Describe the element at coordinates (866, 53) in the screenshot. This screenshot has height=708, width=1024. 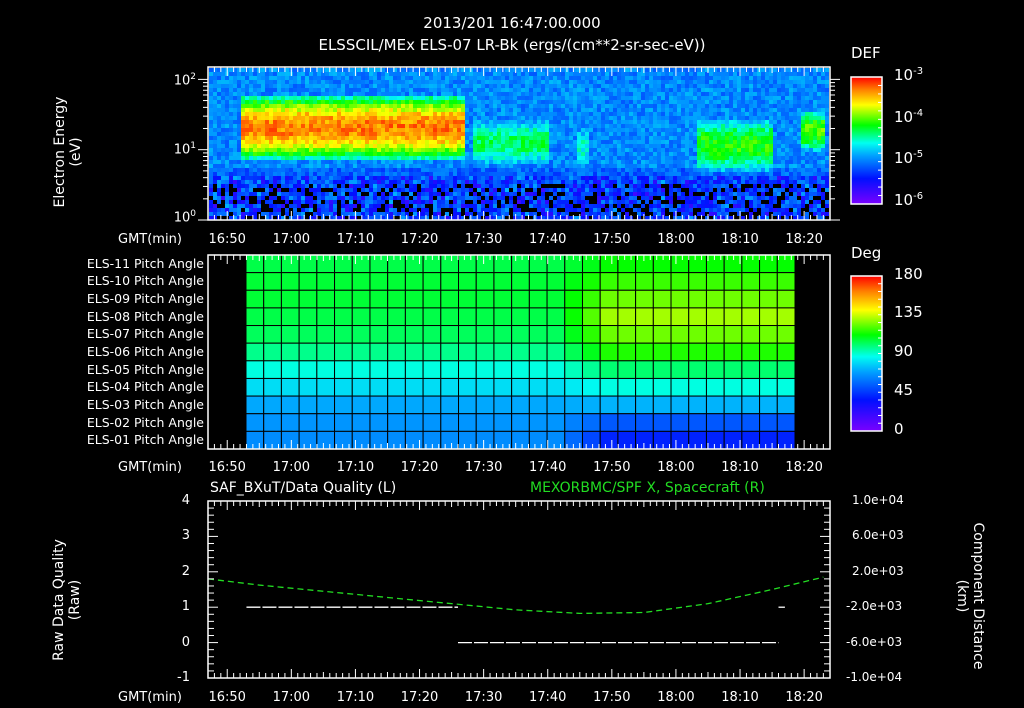
I see `def-colorbar-title: DEF` at that location.